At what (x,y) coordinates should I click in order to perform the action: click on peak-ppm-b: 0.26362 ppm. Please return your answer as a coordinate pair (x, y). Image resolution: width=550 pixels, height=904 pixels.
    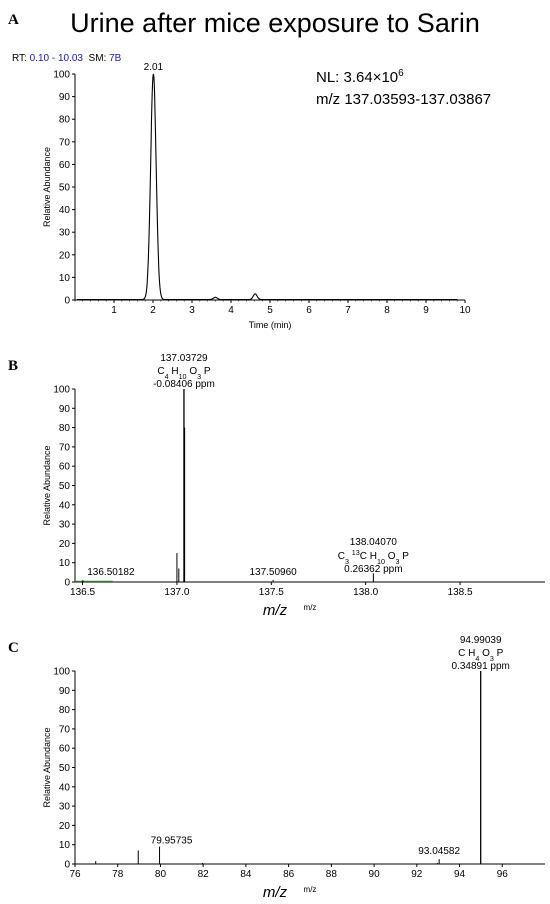
    Looking at the image, I should click on (373, 569).